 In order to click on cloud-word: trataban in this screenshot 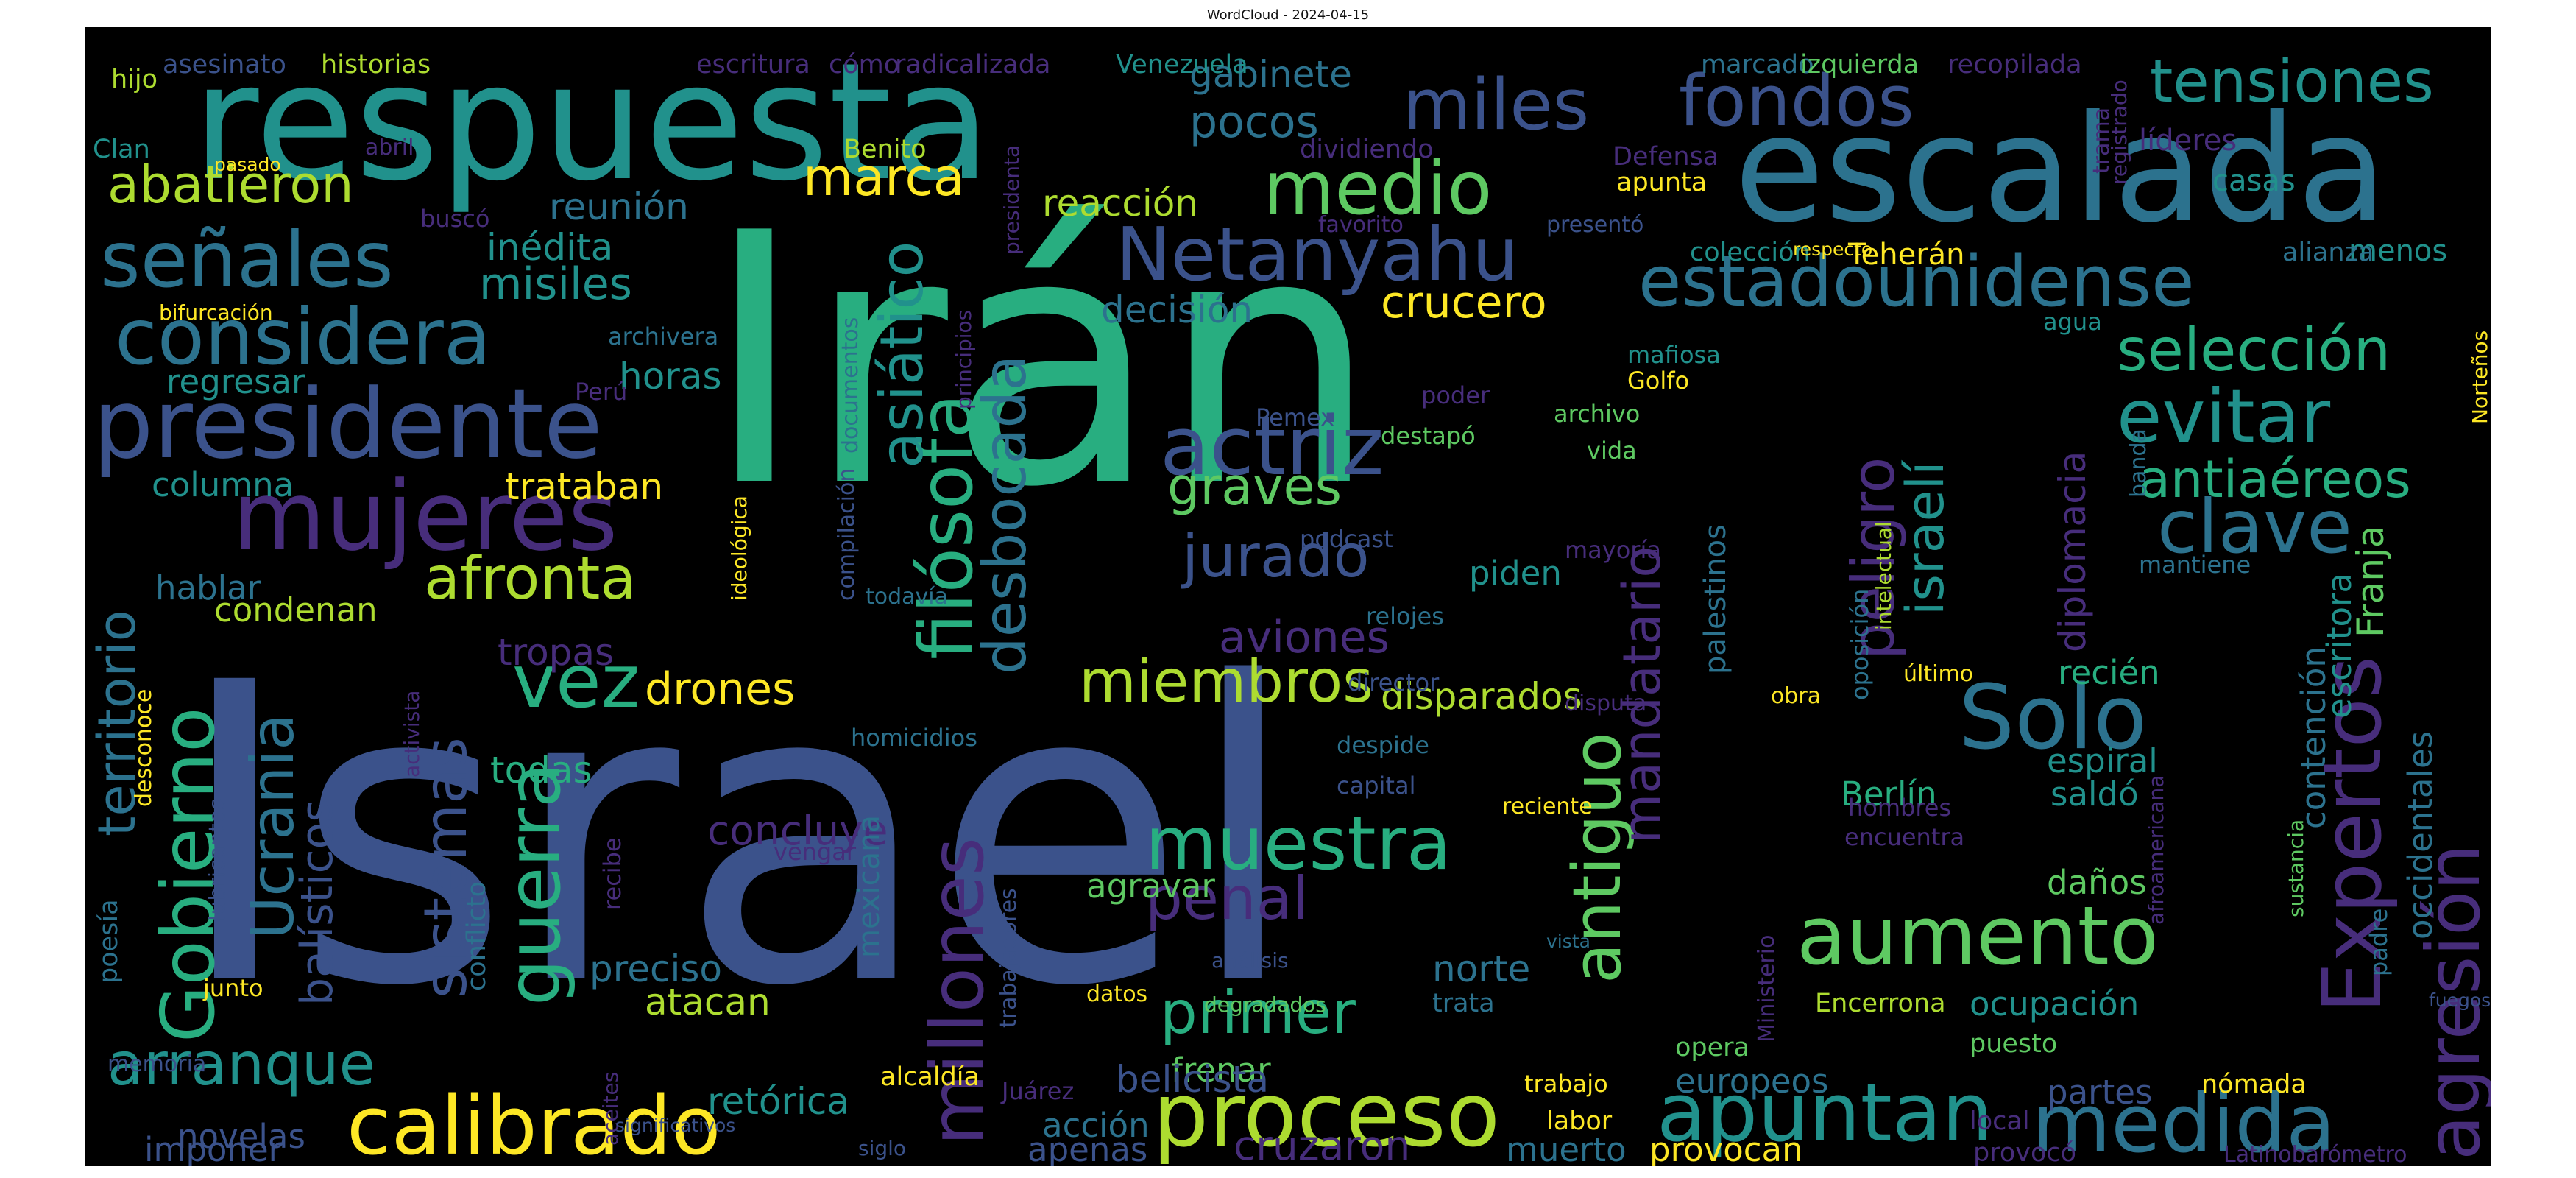, I will do `click(584, 486)`.